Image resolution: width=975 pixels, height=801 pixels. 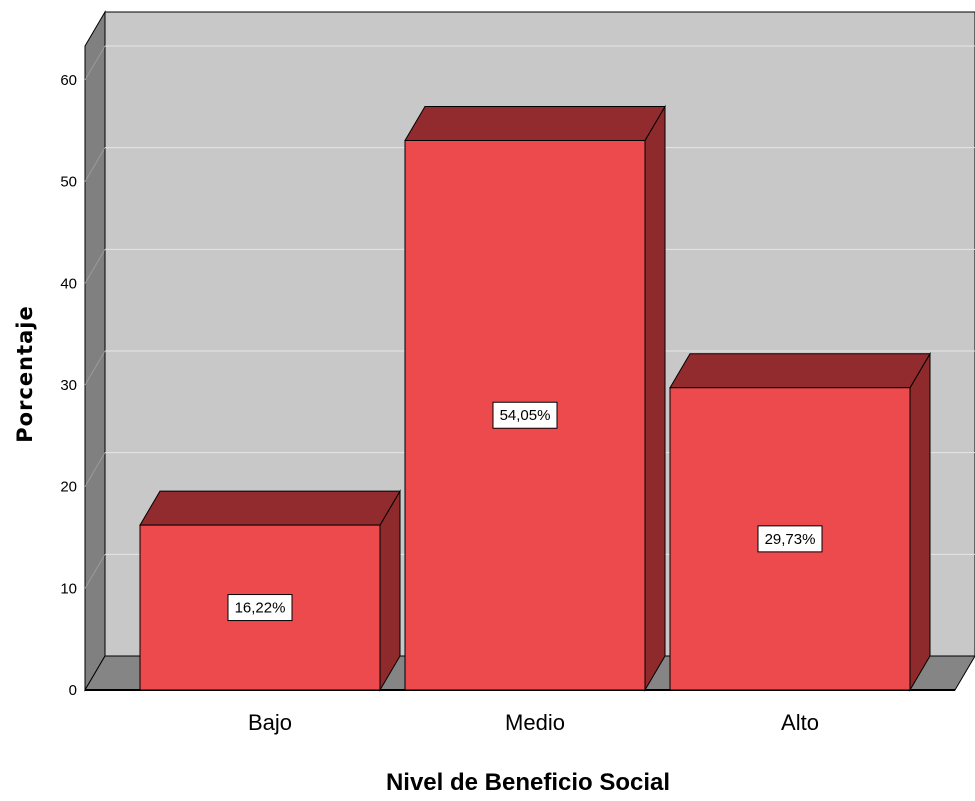 I want to click on x-tick-label: Alto, so click(x=800, y=722).